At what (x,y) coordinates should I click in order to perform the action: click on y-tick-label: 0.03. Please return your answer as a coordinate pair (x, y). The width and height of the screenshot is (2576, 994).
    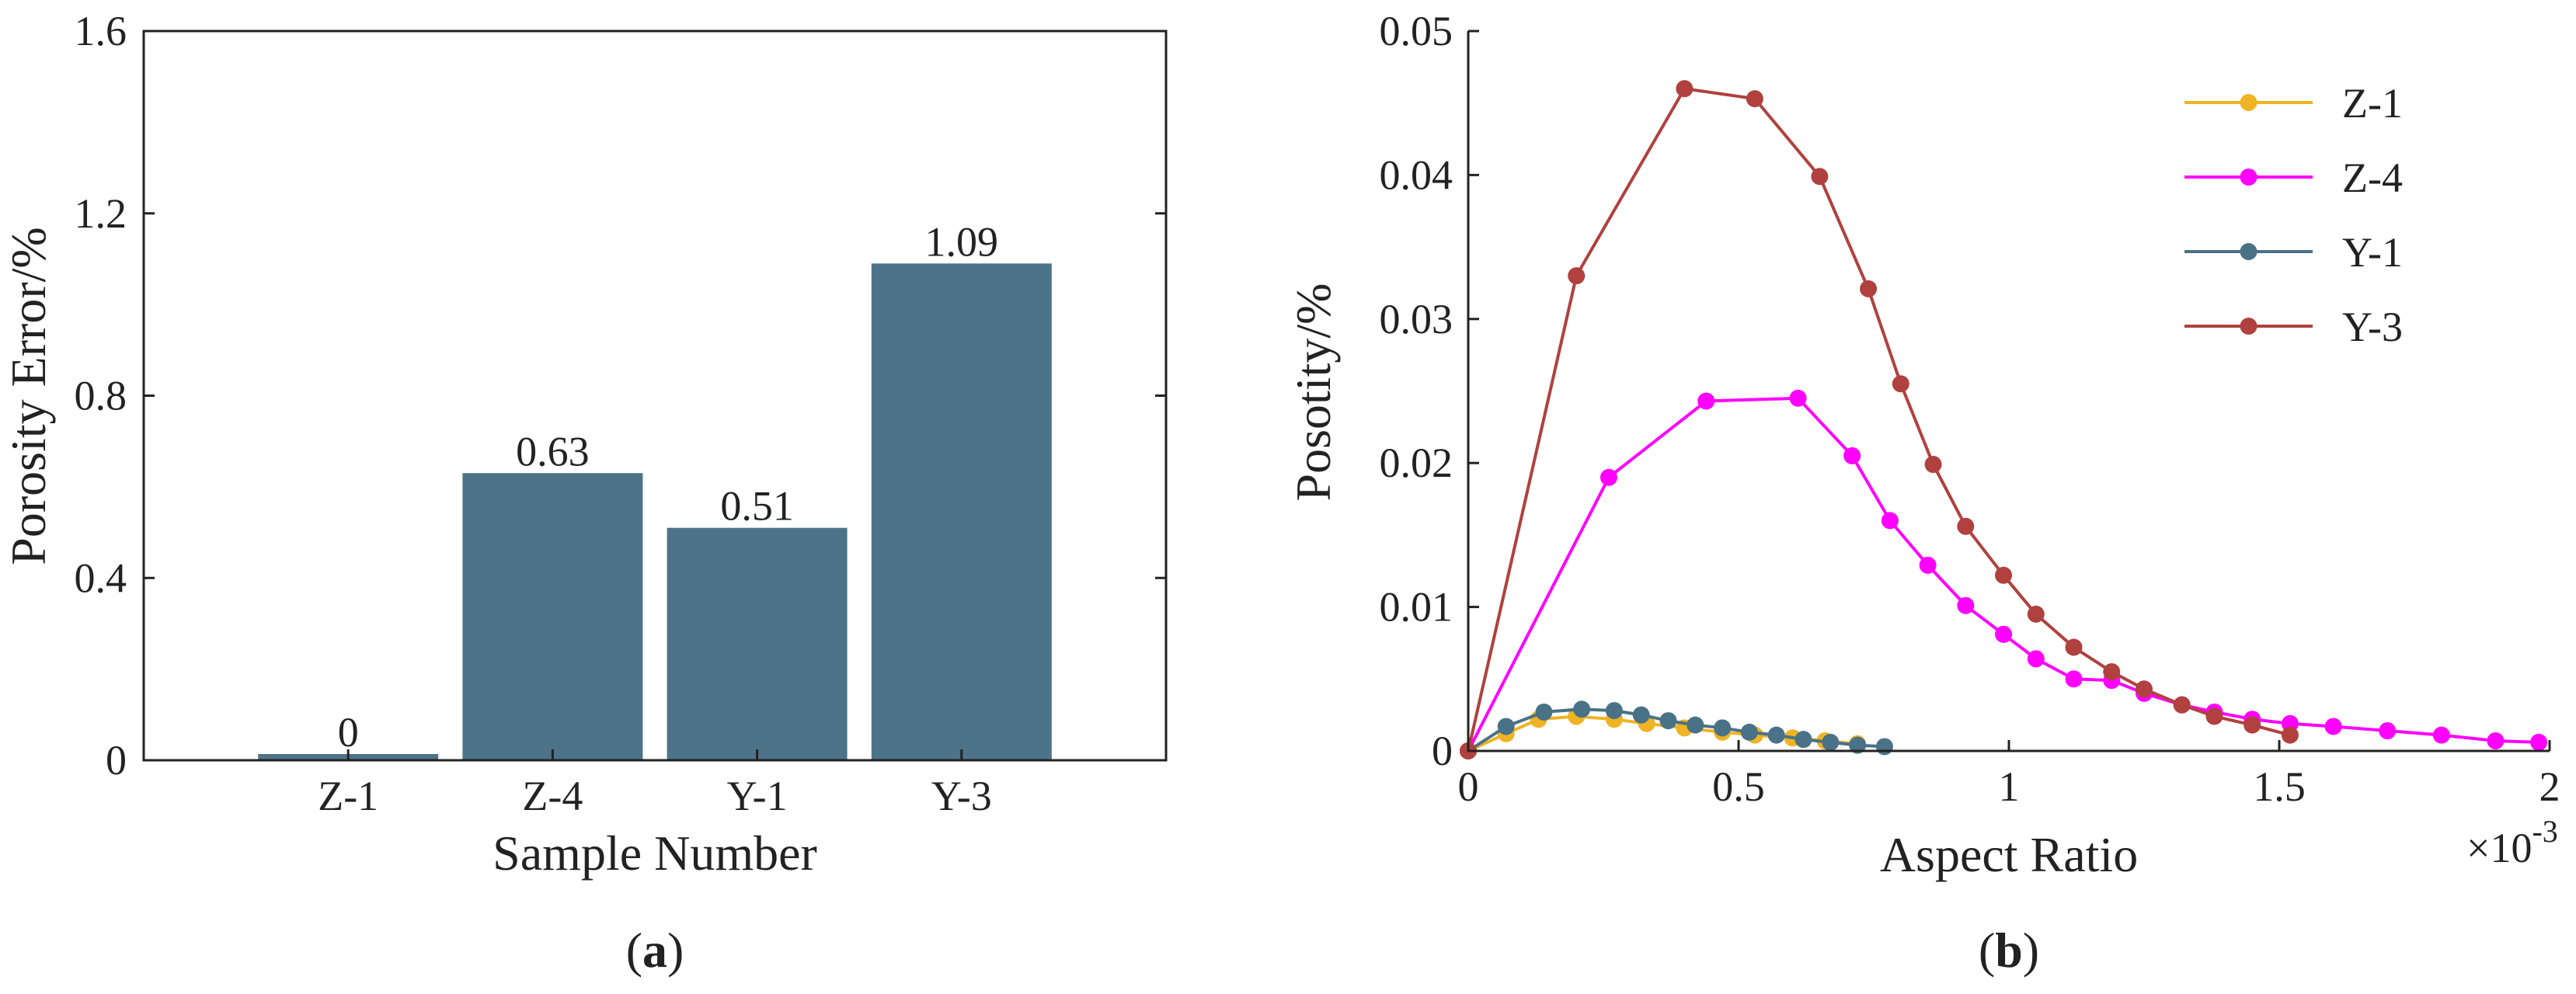
    Looking at the image, I should click on (1416, 319).